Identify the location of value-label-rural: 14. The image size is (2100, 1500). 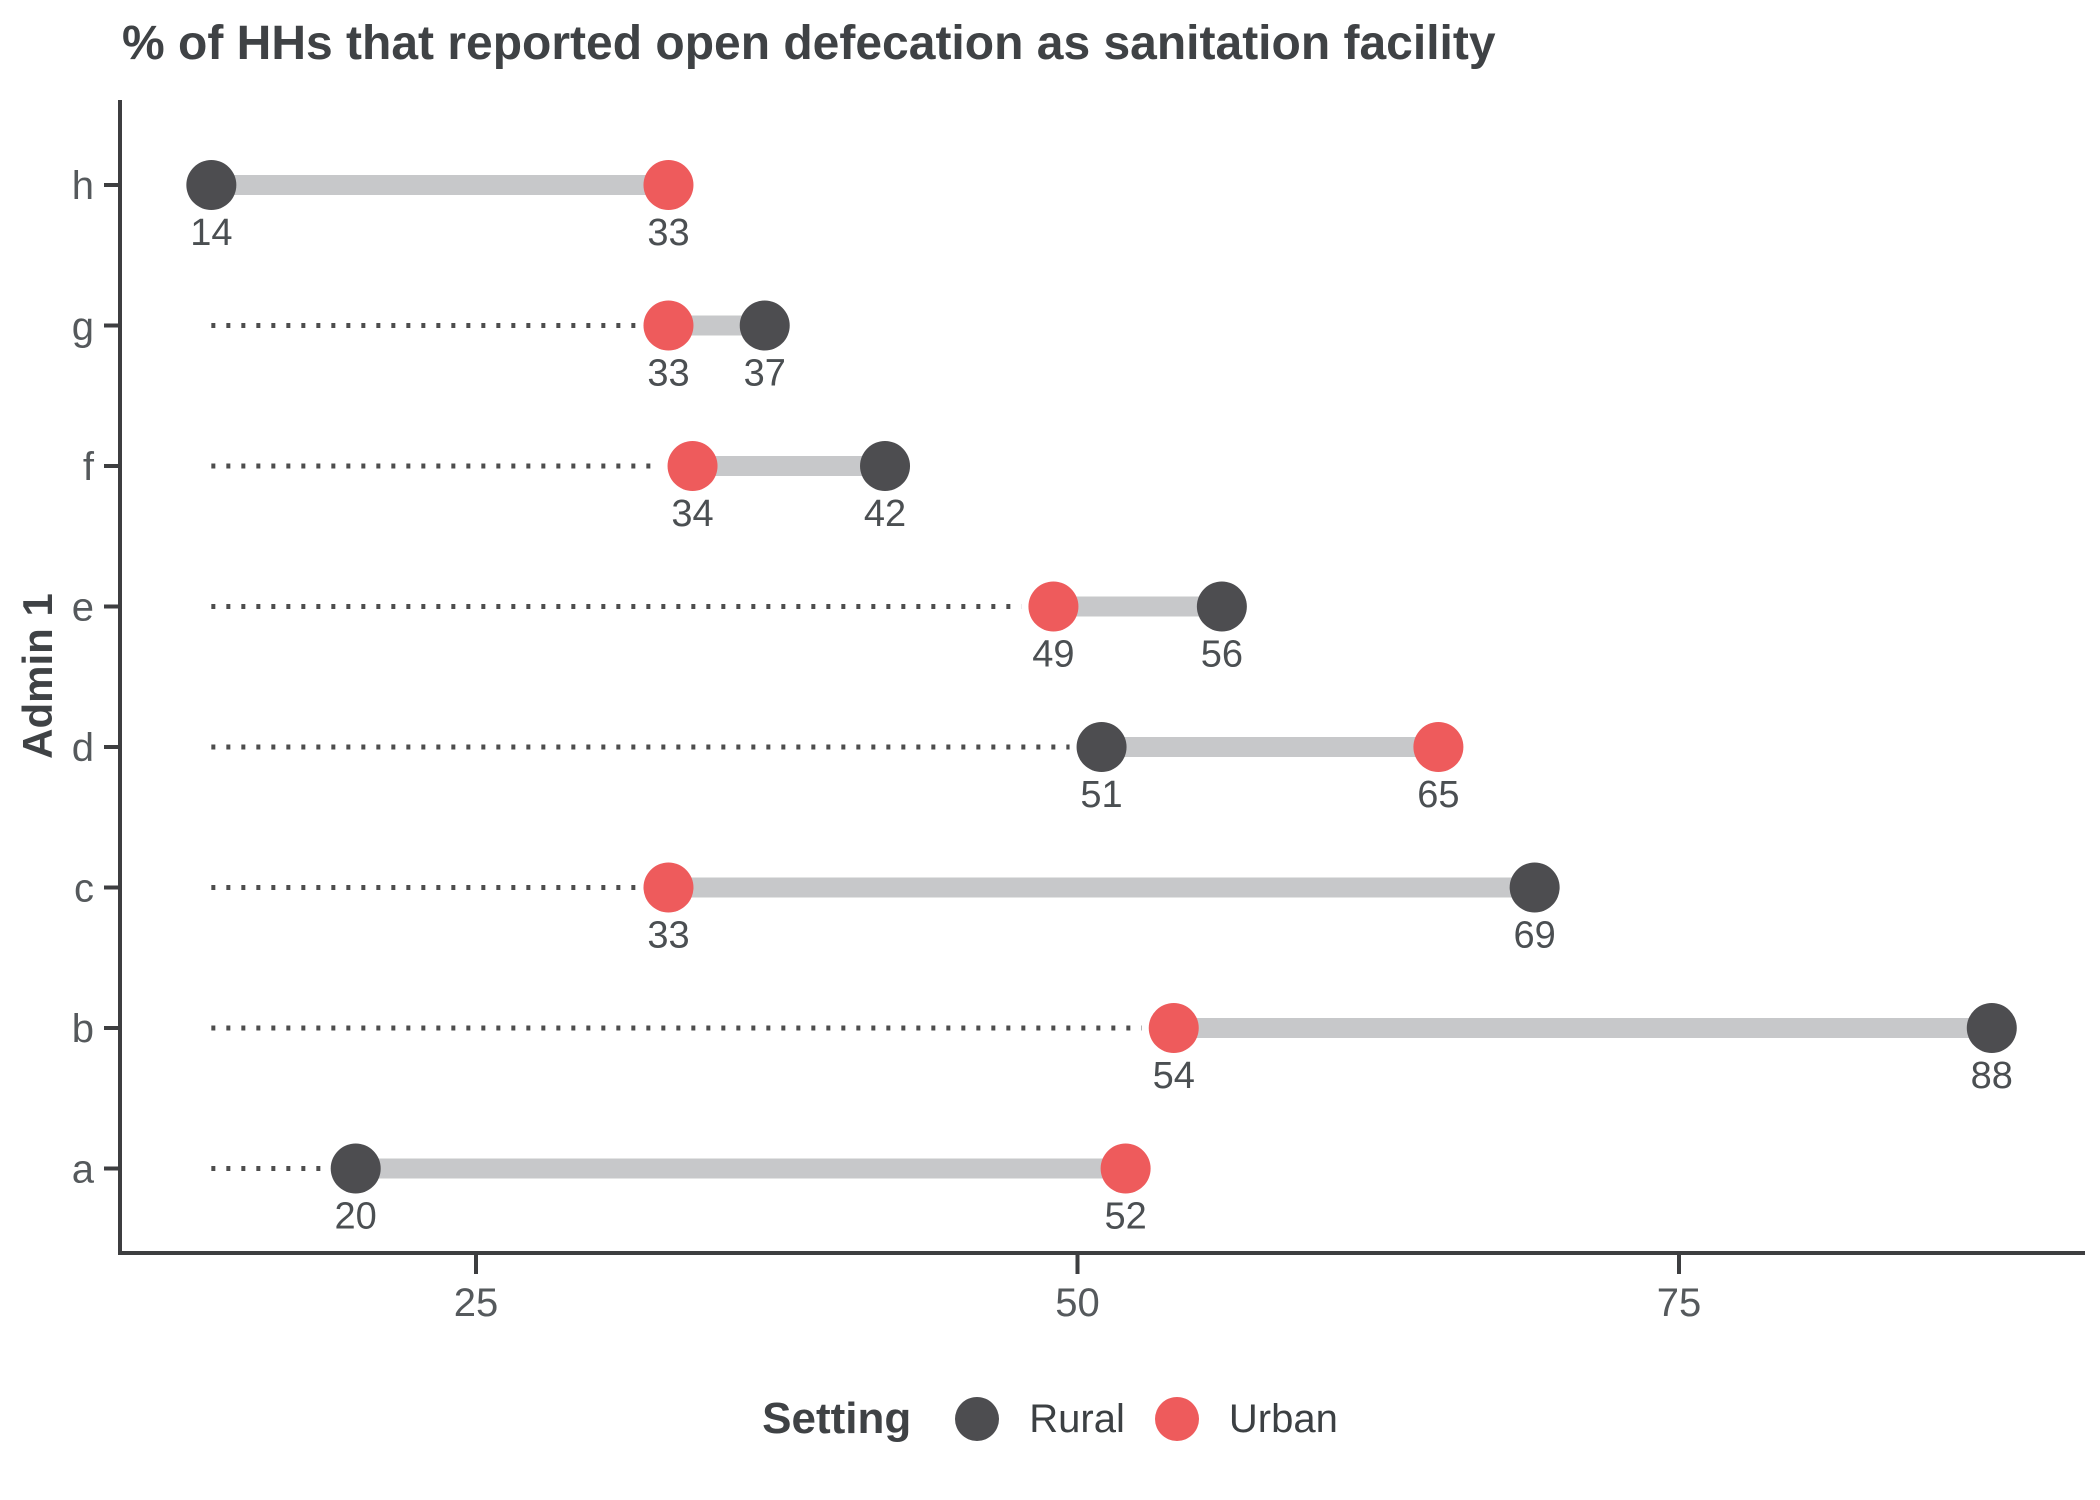
(211, 233).